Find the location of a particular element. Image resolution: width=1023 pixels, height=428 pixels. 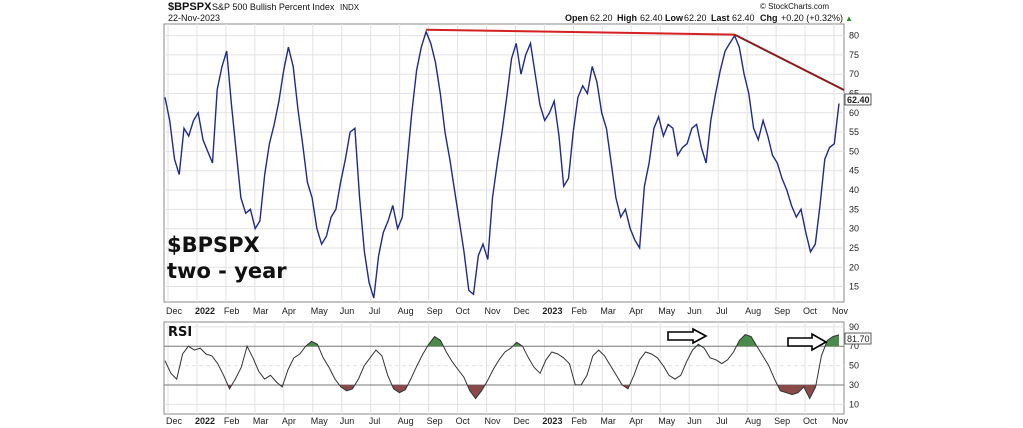

rsi-last-tag: 81.70 is located at coordinates (858, 338).